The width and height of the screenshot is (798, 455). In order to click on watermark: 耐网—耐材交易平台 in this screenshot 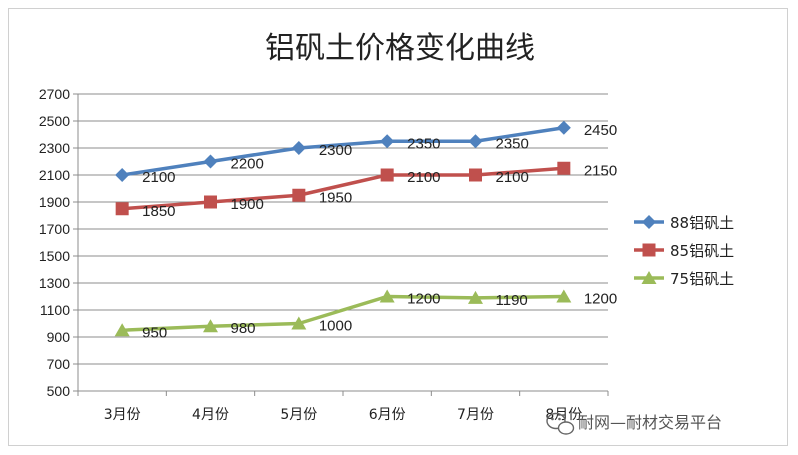, I will do `click(634, 423)`.